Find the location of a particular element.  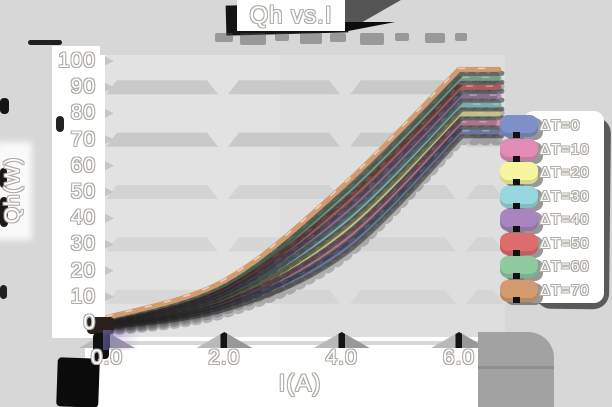

y-tick-label: 20 is located at coordinates (83, 270).